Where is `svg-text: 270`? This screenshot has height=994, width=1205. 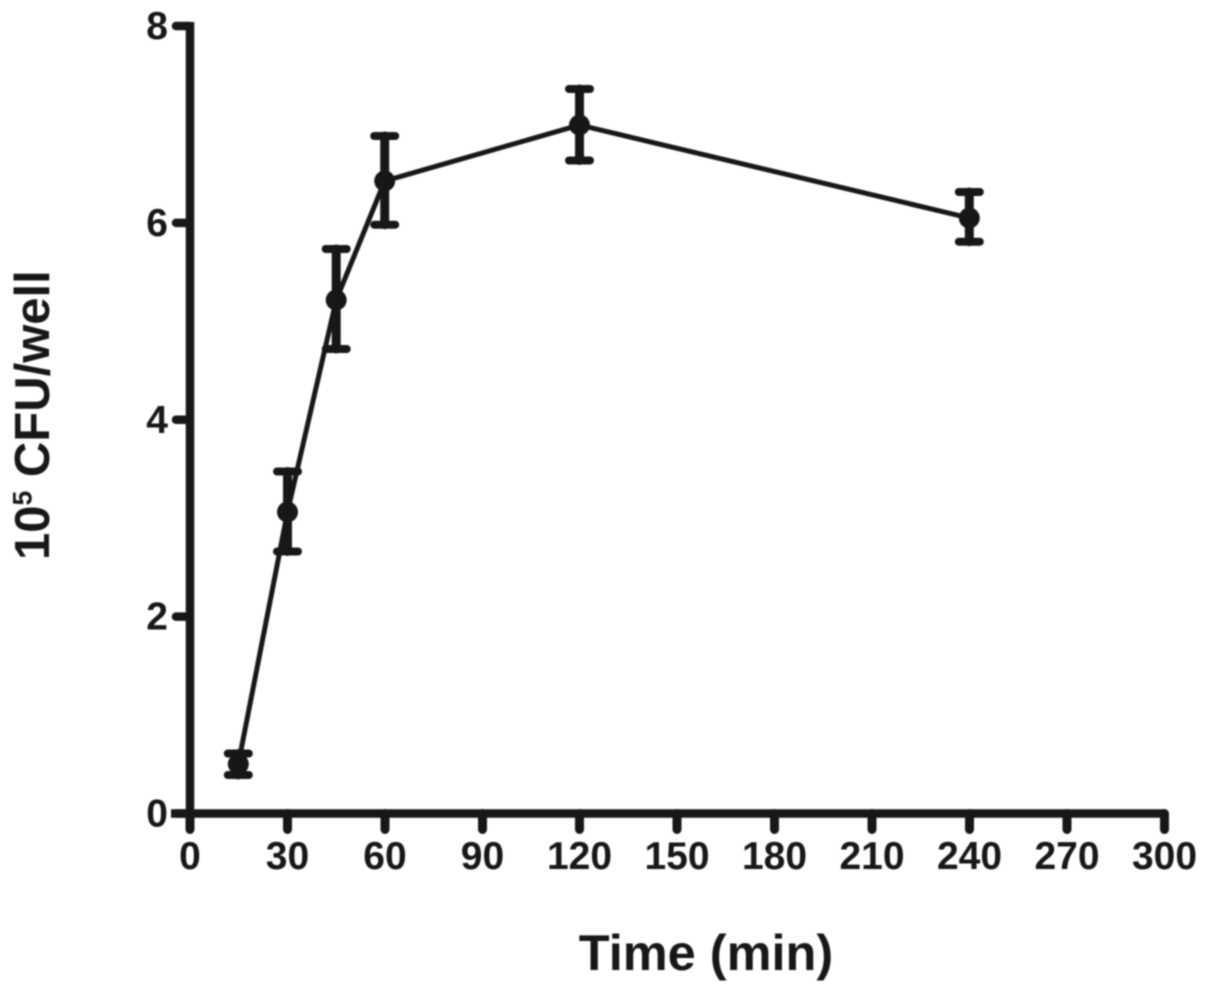 svg-text: 270 is located at coordinates (1066, 856).